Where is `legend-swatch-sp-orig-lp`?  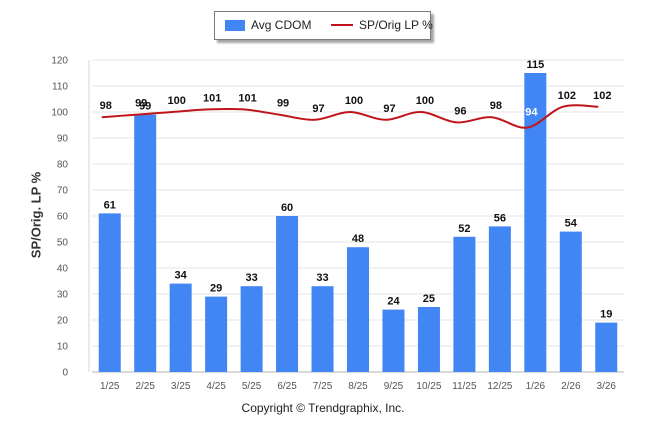
legend-swatch-sp-orig-lp is located at coordinates (342, 25).